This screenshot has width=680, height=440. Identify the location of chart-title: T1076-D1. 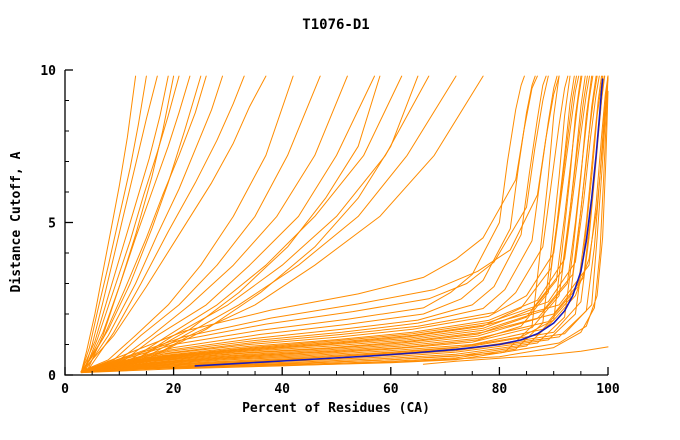
(335, 25).